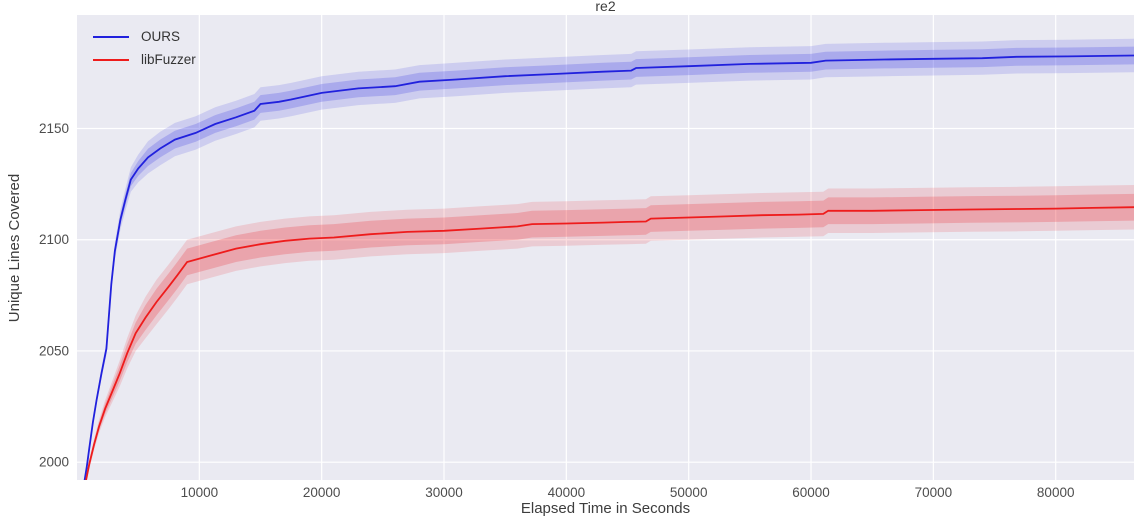 The height and width of the screenshot is (522, 1136). What do you see at coordinates (322, 492) in the screenshot?
I see `x-tick-label: 20000` at bounding box center [322, 492].